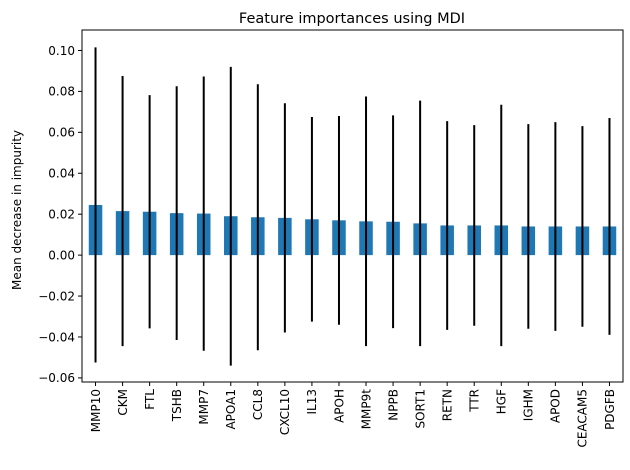  Describe the element at coordinates (61, 174) in the screenshot. I see `y-tick-label: 0.04` at that location.